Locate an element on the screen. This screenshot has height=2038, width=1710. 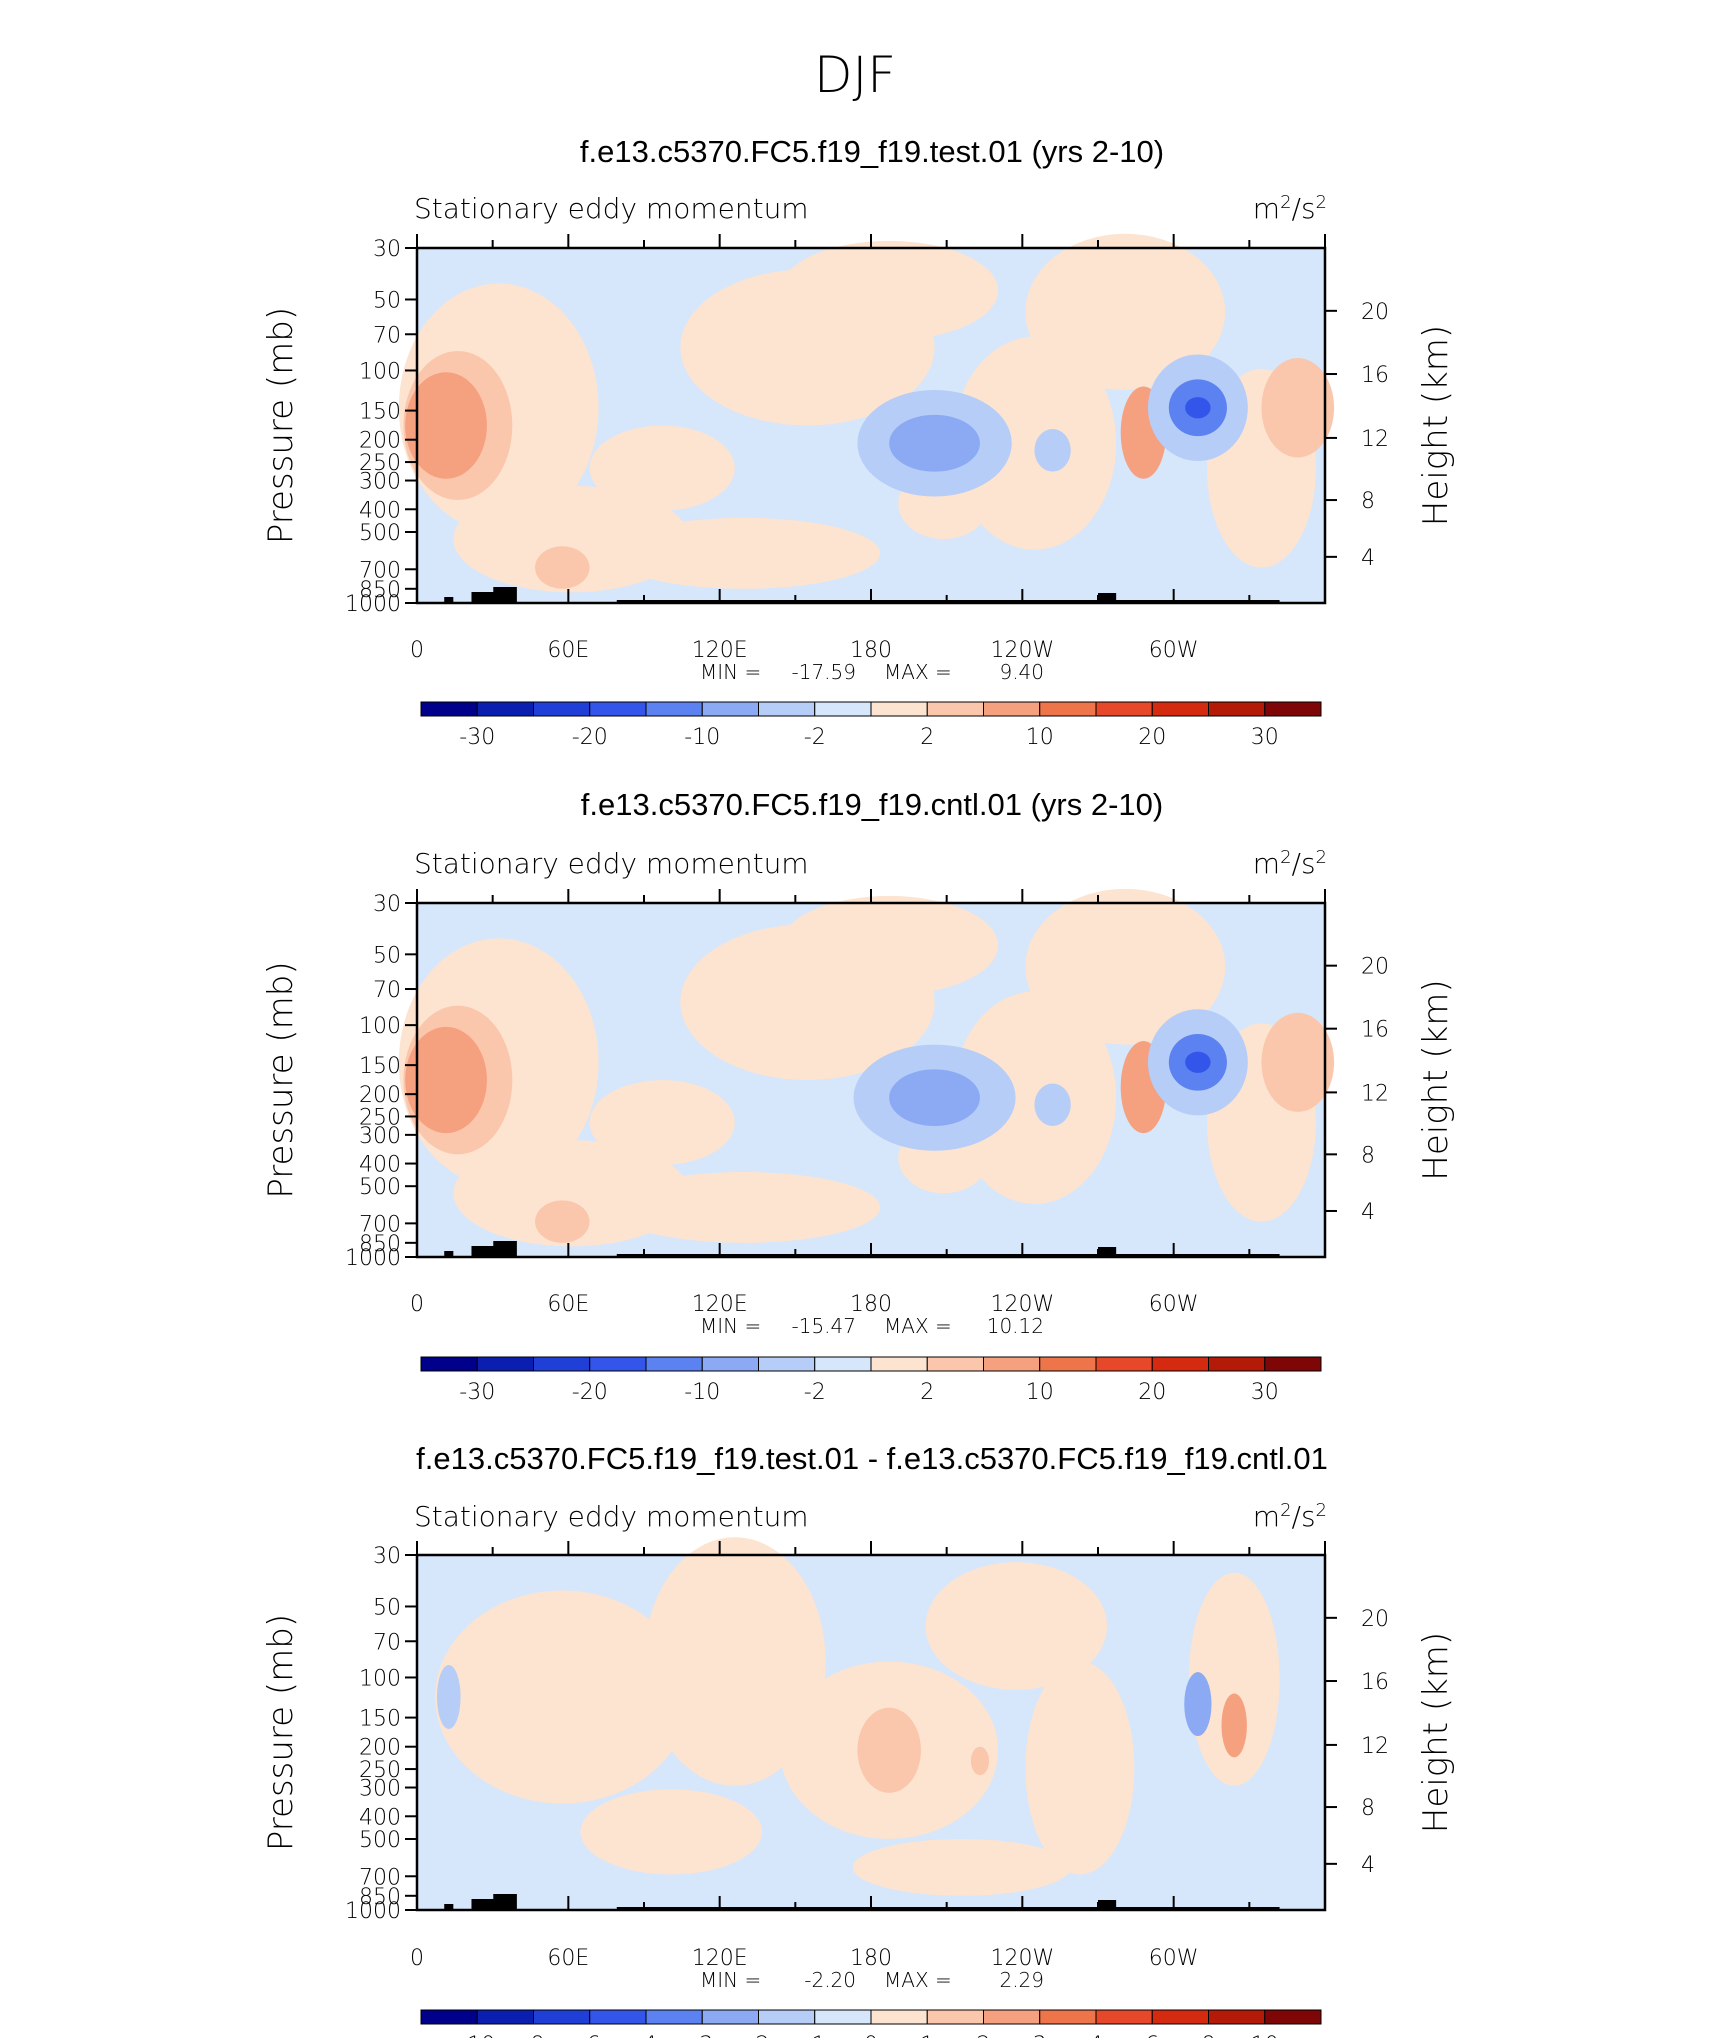
max-label: MAX = is located at coordinates (918, 672).